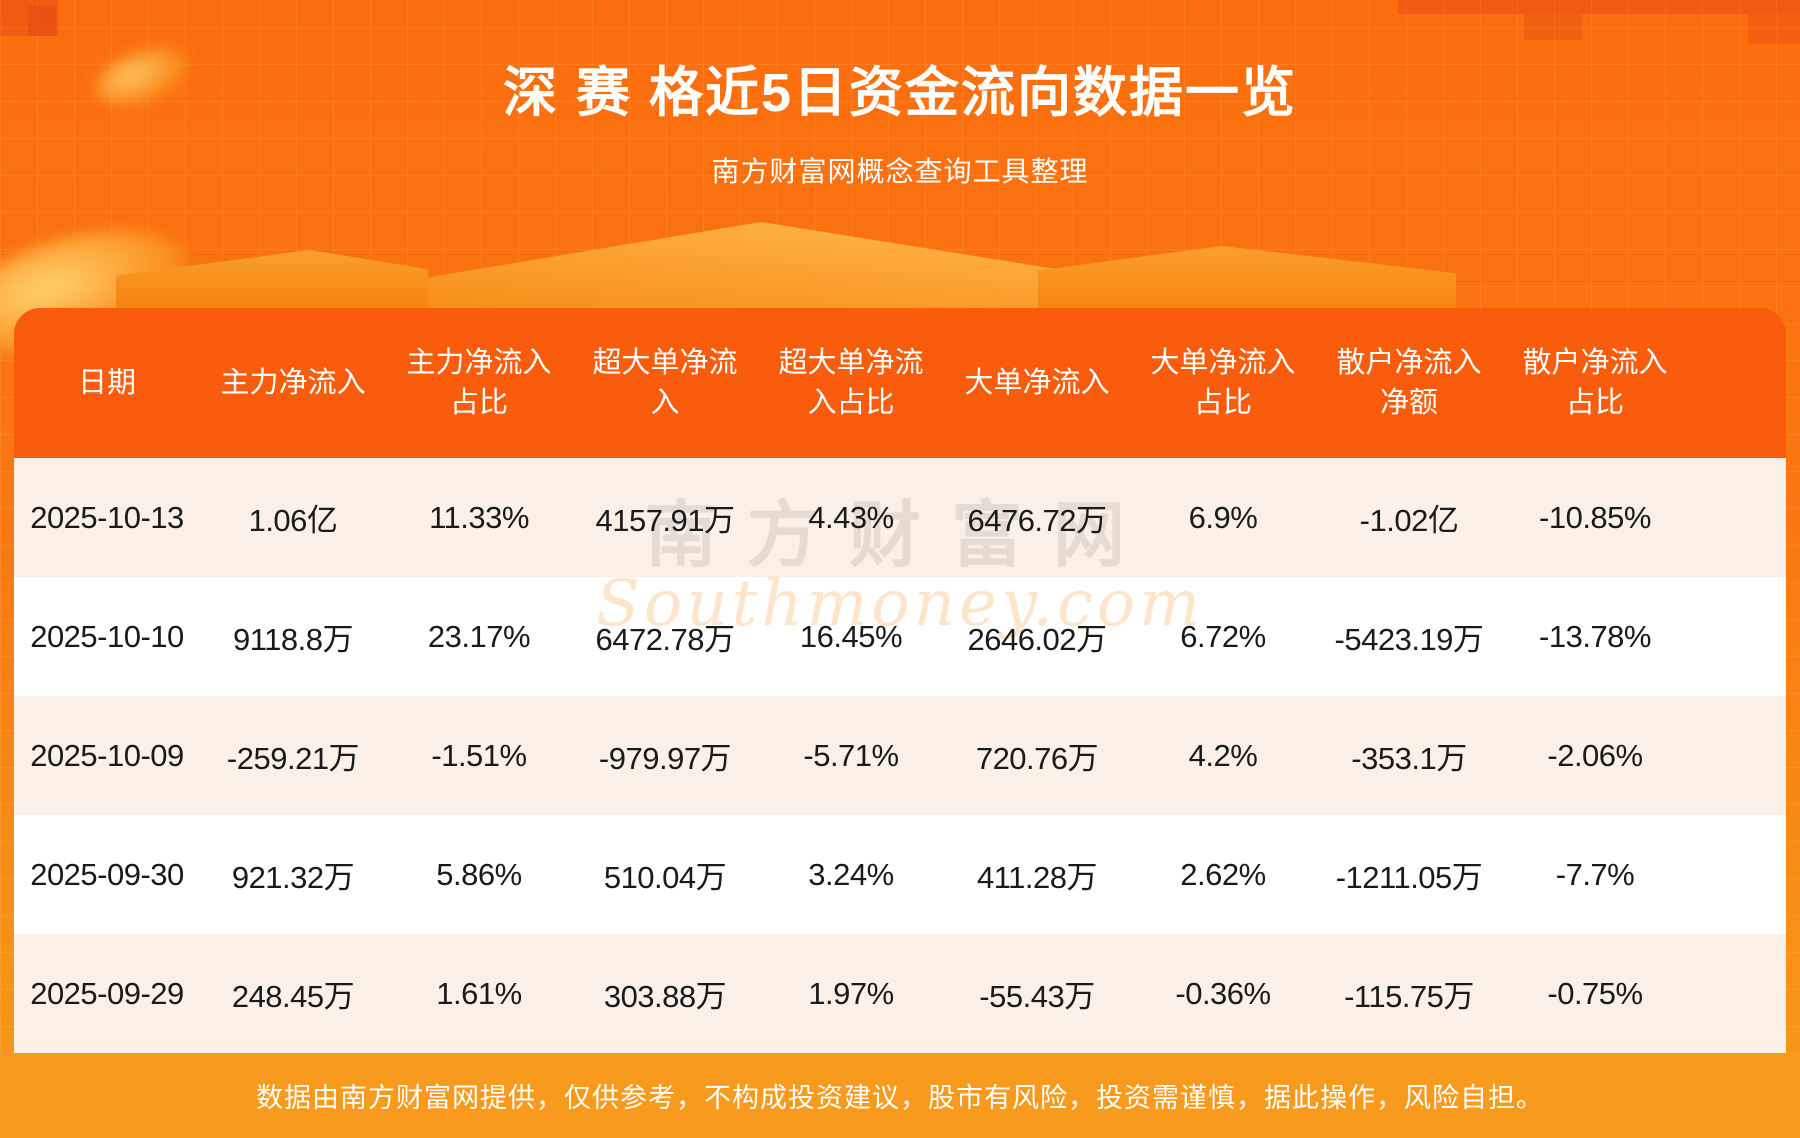 Image resolution: width=1800 pixels, height=1138 pixels. What do you see at coordinates (479, 383) in the screenshot?
I see `column-header-main-net-inflow-ratio: 主力净流入 占比` at bounding box center [479, 383].